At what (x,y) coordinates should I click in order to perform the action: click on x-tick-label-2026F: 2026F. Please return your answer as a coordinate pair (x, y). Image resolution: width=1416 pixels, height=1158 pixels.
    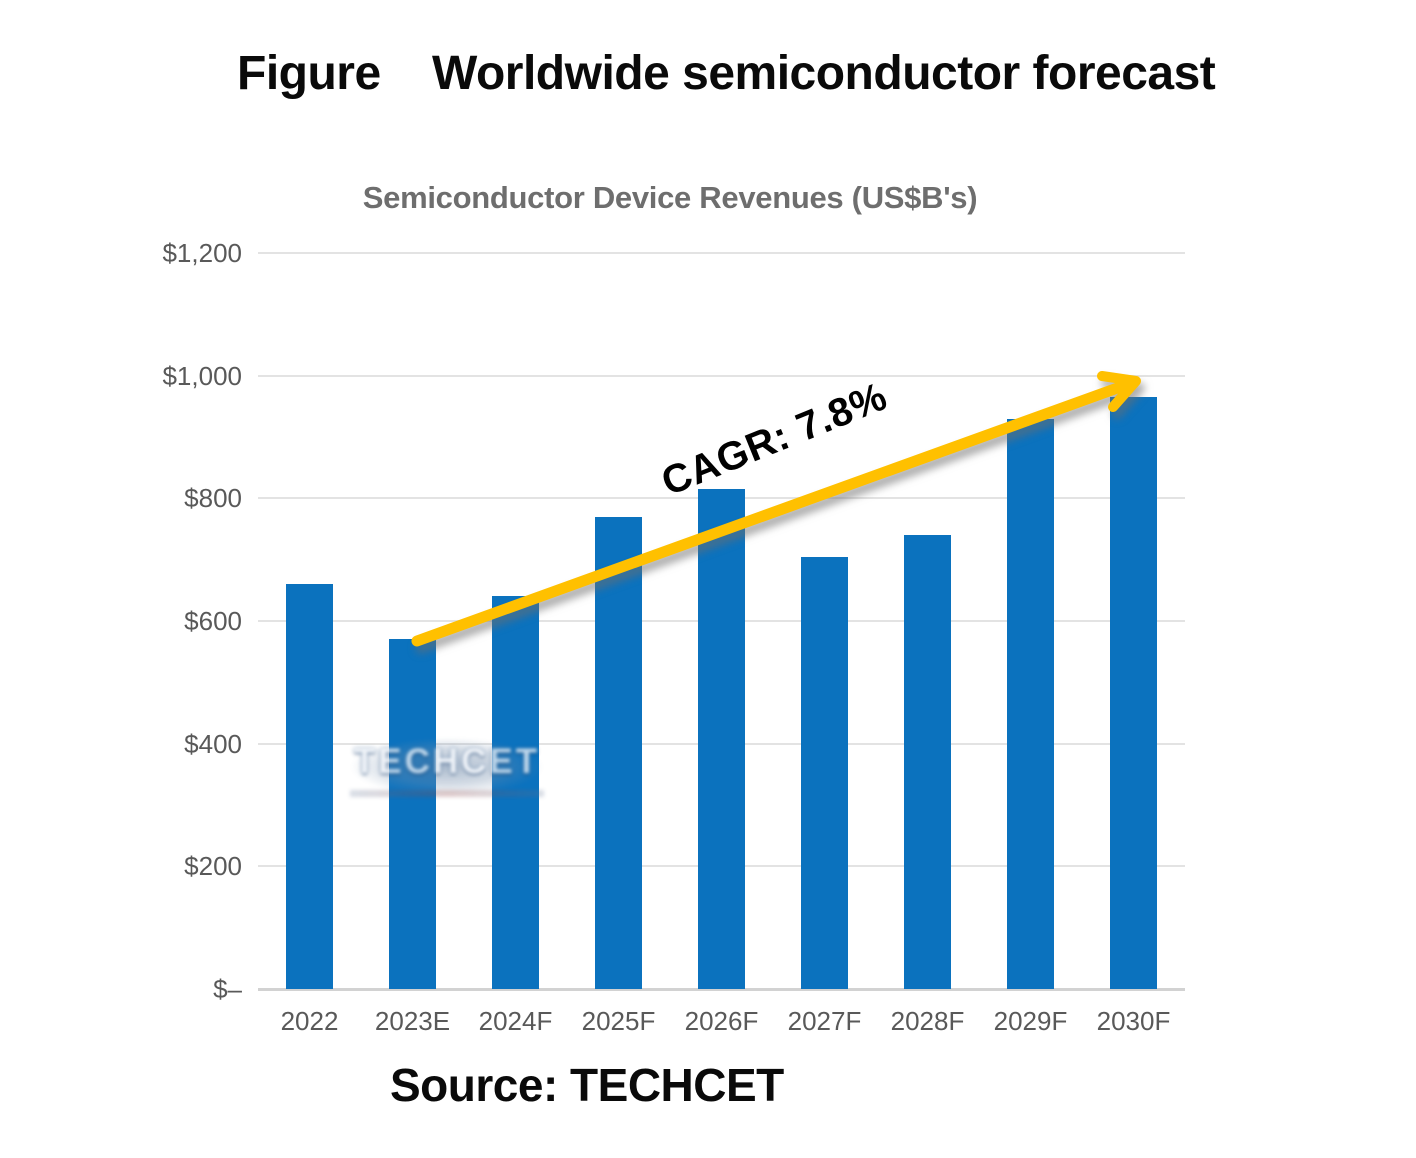
    Looking at the image, I should click on (721, 1021).